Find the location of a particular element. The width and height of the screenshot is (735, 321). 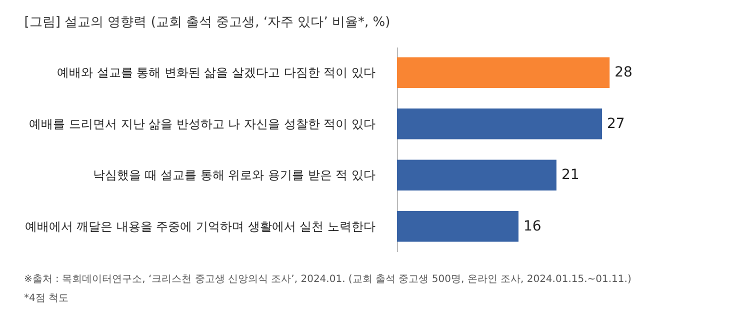

data-label: 28 is located at coordinates (623, 72).